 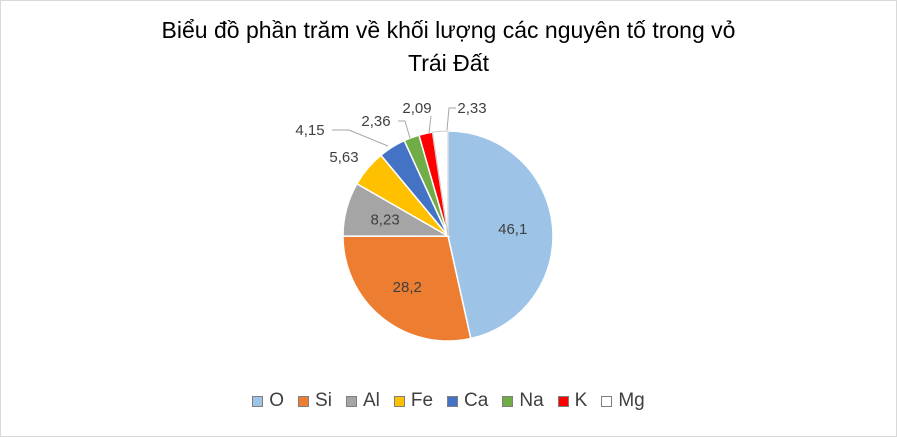 What do you see at coordinates (371, 400) in the screenshot?
I see `legend-label-al: Al` at bounding box center [371, 400].